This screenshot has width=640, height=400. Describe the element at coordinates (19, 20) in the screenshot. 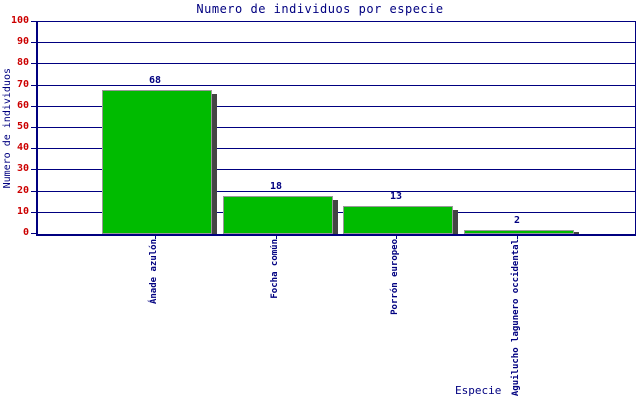

I see `y-tick-label: 100` at that location.